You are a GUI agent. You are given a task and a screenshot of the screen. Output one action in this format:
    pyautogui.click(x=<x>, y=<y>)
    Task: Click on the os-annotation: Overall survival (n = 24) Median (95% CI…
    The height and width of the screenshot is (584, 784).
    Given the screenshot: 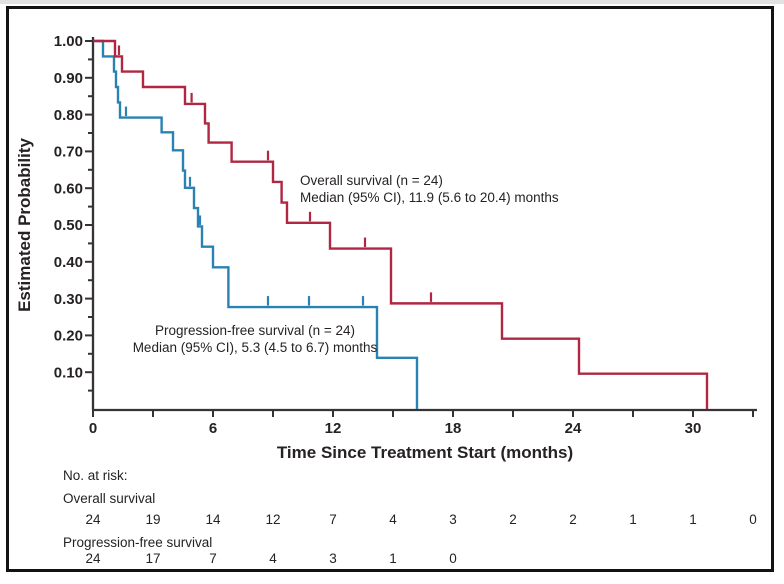 What is the action you would take?
    pyautogui.click(x=429, y=189)
    